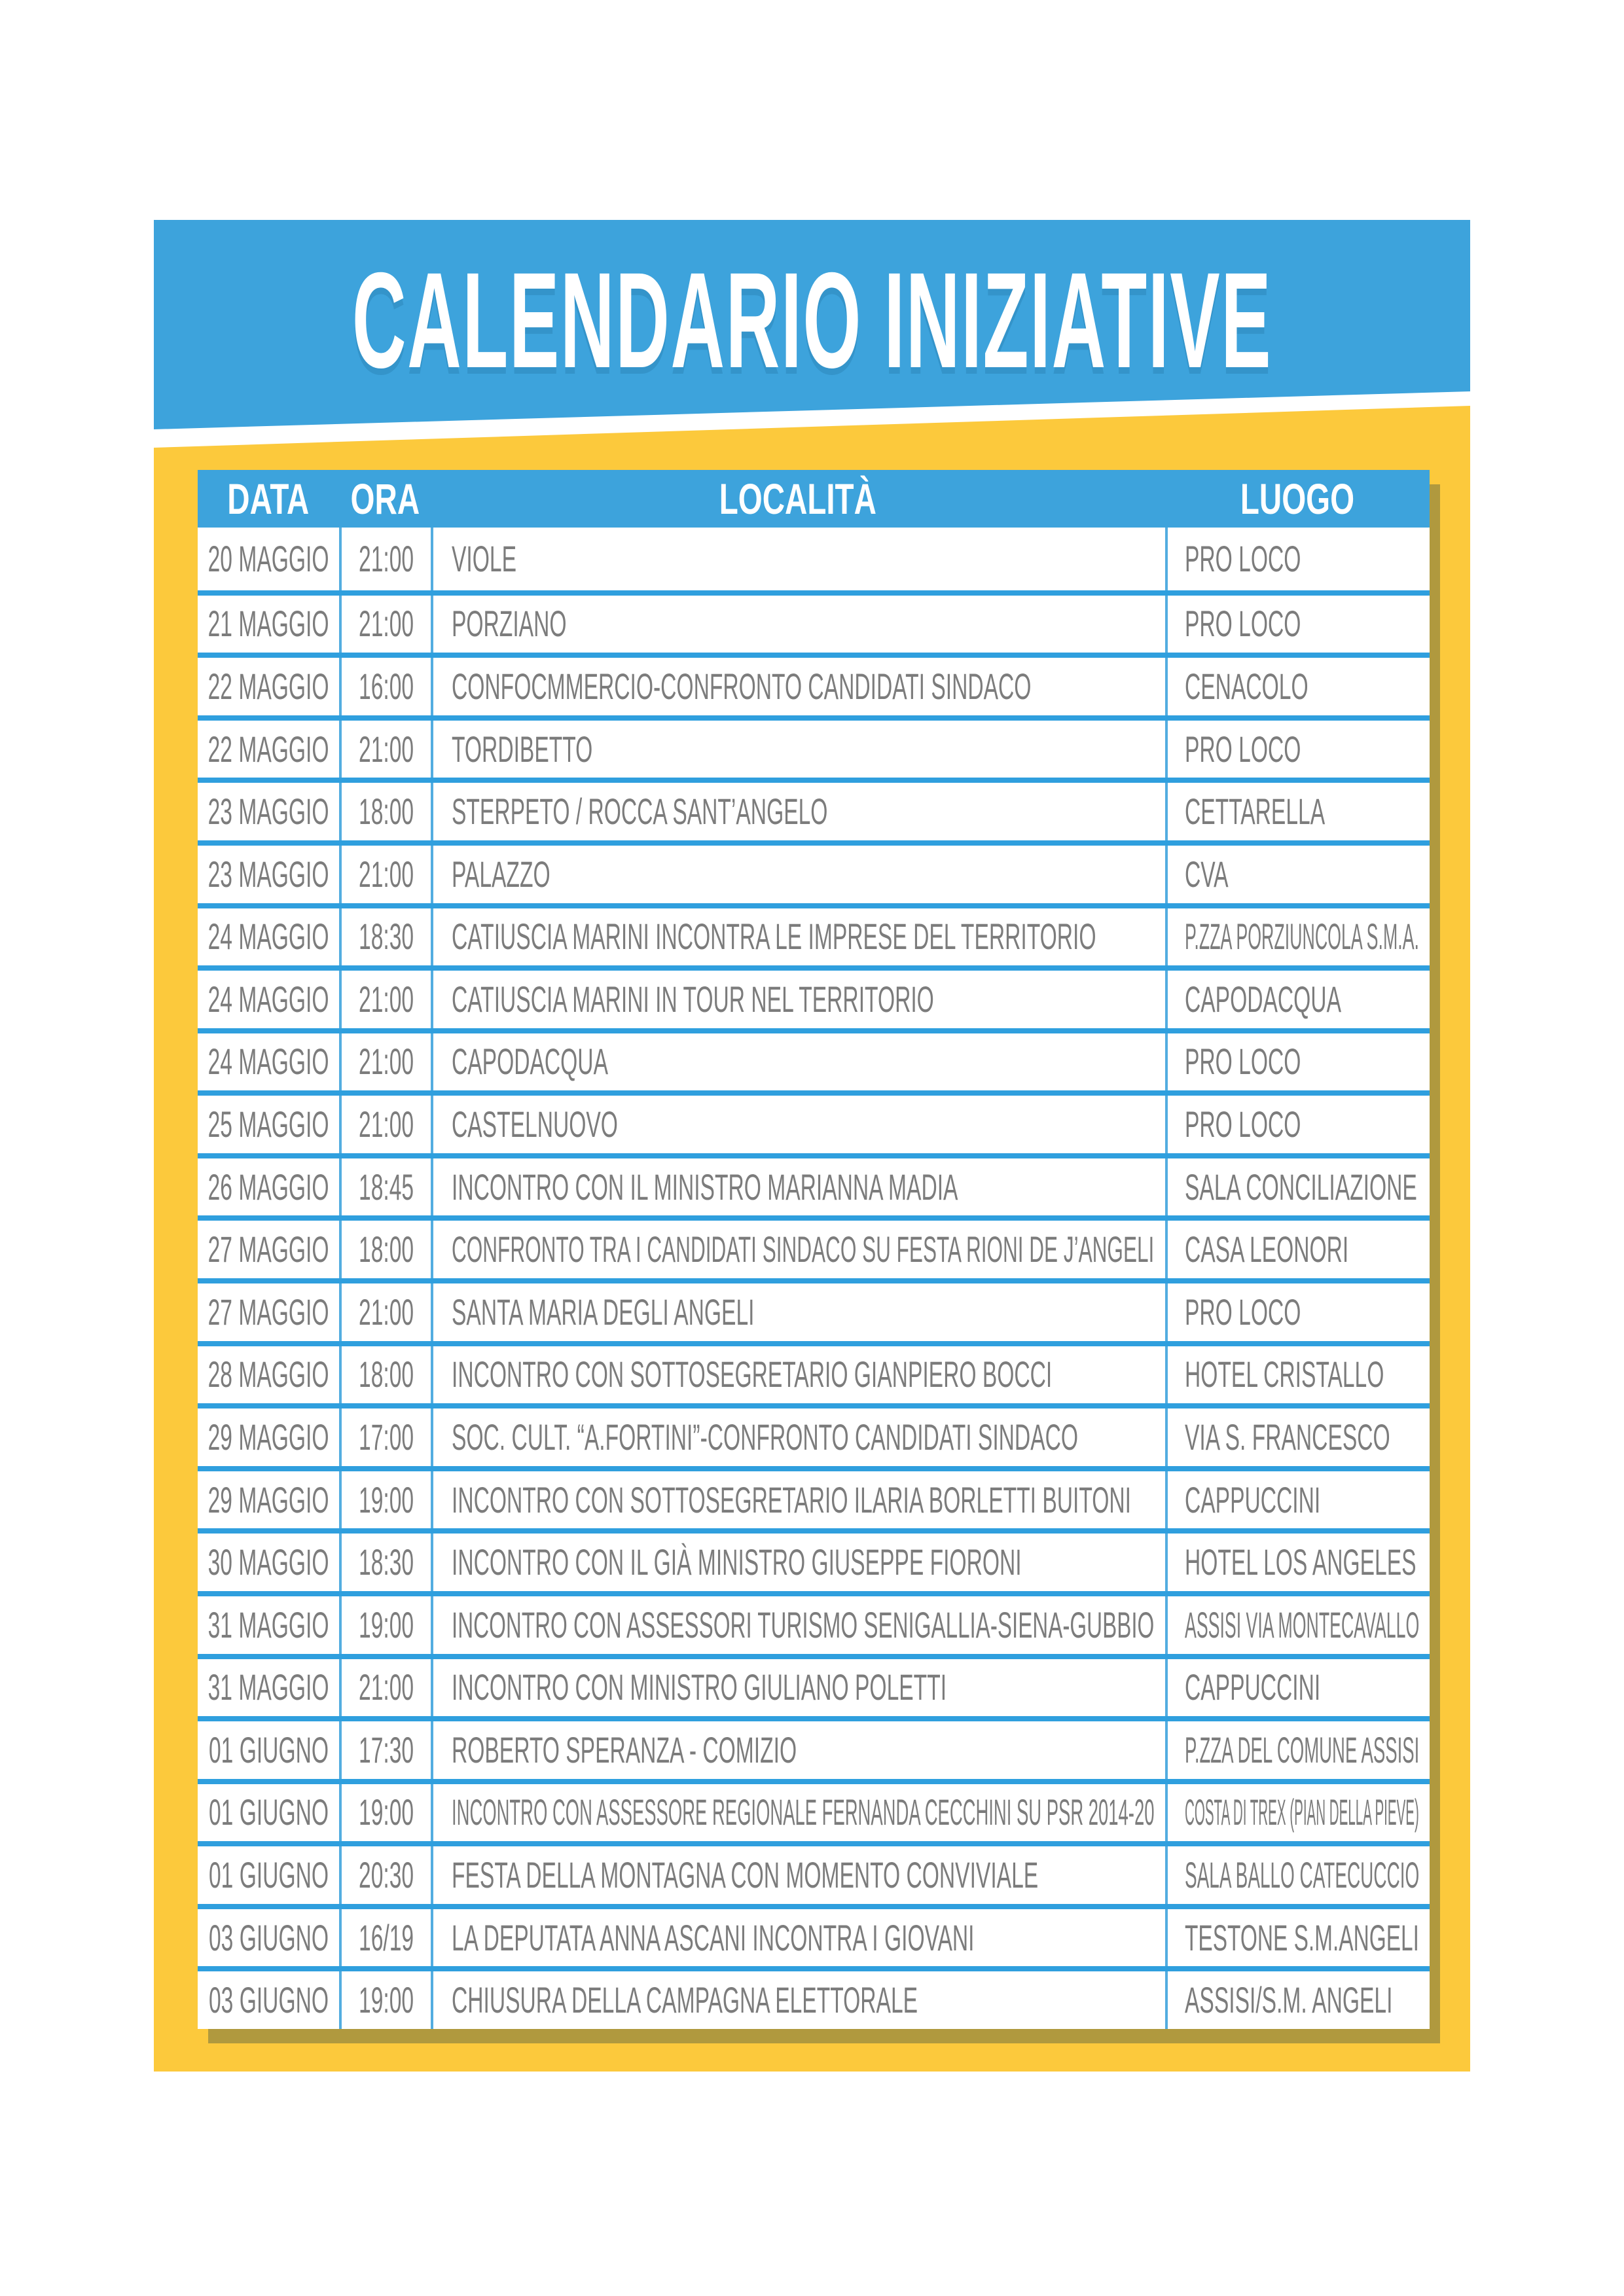 This screenshot has width=1624, height=2296. What do you see at coordinates (1297, 1938) in the screenshot?
I see `cell-venue: TESTONE S.M.ANGELI` at bounding box center [1297, 1938].